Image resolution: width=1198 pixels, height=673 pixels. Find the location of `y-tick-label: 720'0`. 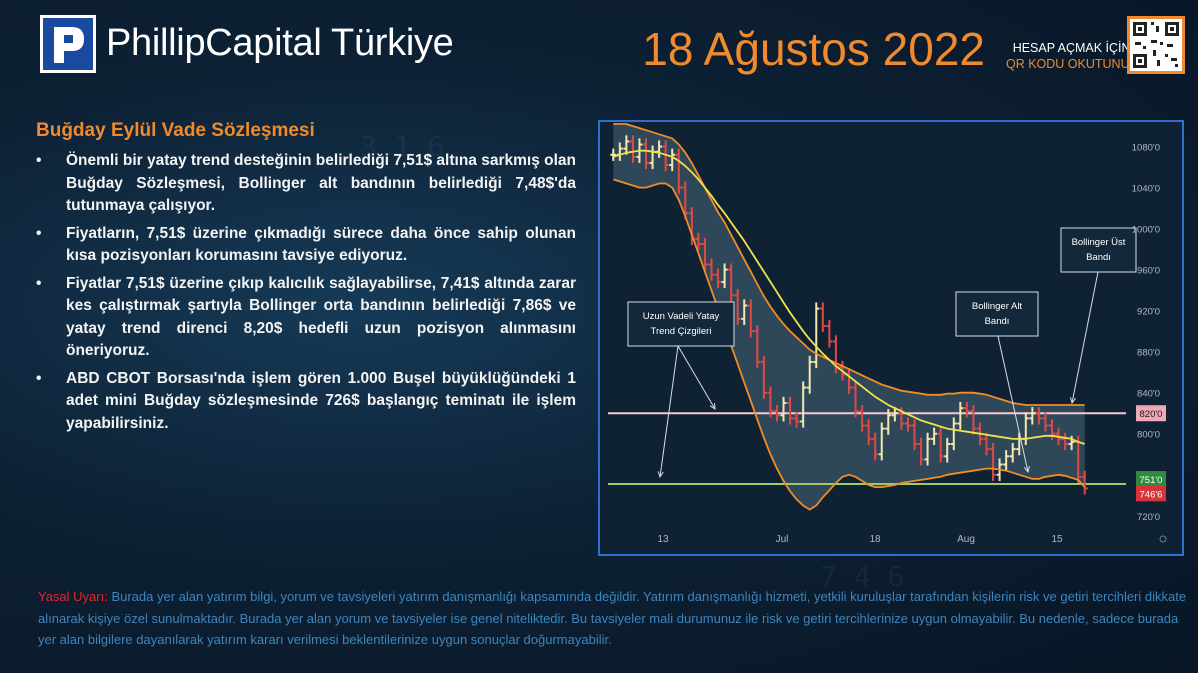

y-tick-label: 720'0 is located at coordinates (1148, 517).